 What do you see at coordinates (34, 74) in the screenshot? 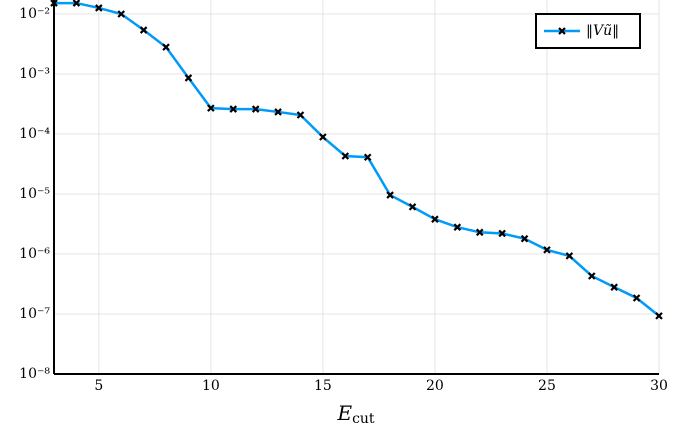
I see `y-tick-label: 10⁻³` at bounding box center [34, 74].